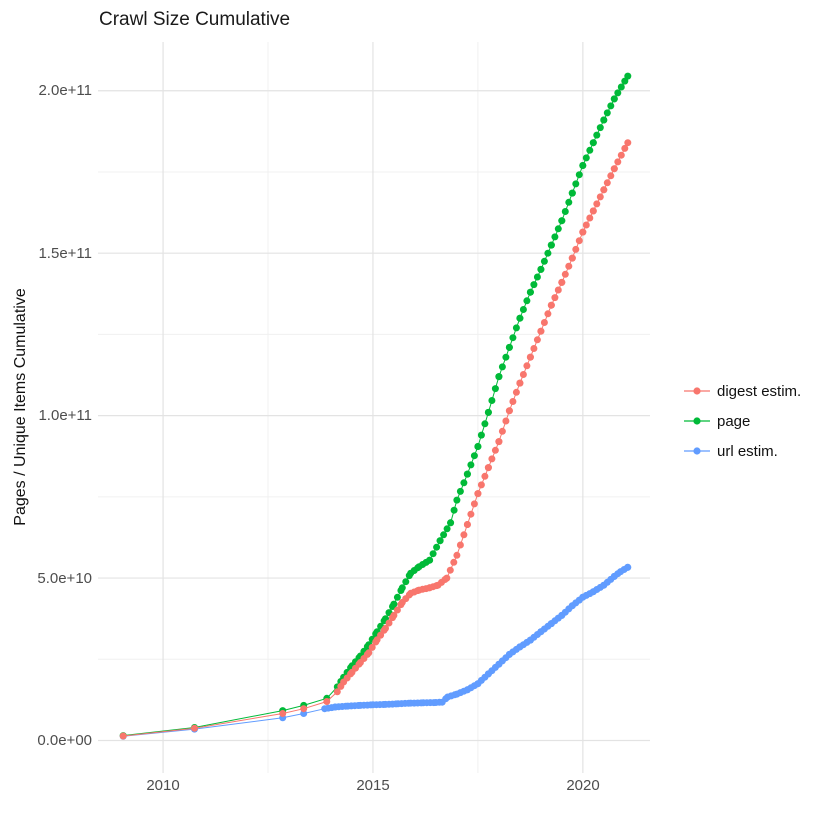 The image size is (826, 832). What do you see at coordinates (20, 407) in the screenshot?
I see `y-axis-title: Pages / Unique Items Cumulative` at bounding box center [20, 407].